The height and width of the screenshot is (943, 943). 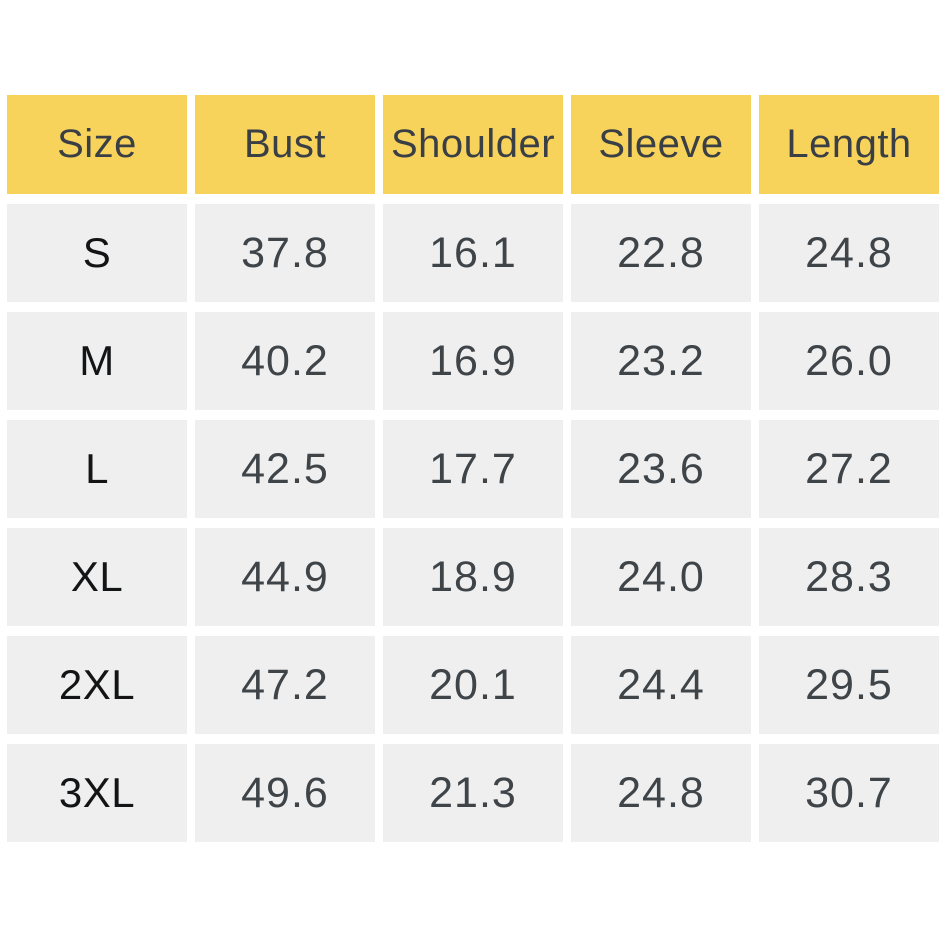 What do you see at coordinates (661, 469) in the screenshot?
I see `value-cell: 23.6` at bounding box center [661, 469].